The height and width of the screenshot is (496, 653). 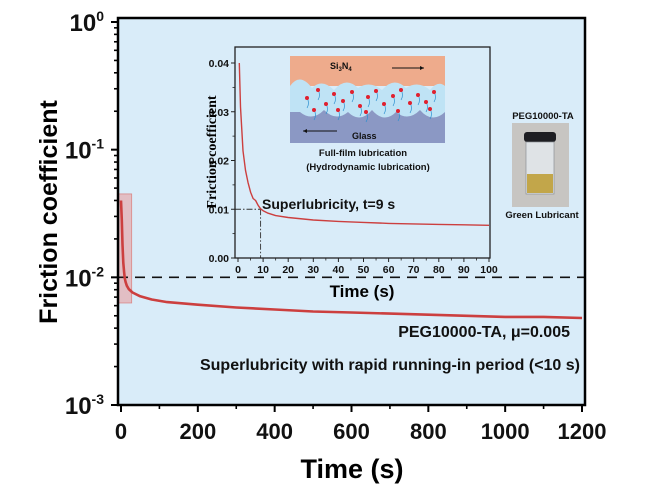 I want to click on inset-x-tick-label: 90, so click(x=464, y=270).